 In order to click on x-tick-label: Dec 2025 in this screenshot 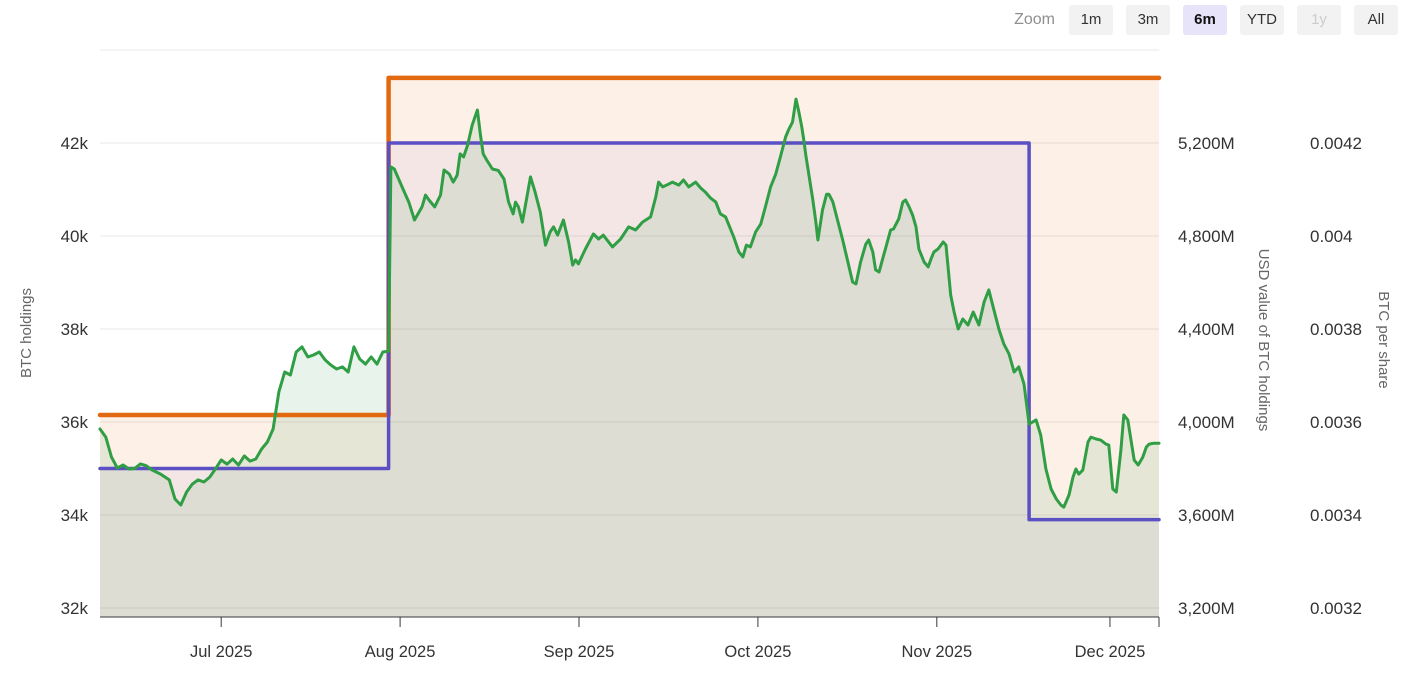, I will do `click(1110, 652)`.